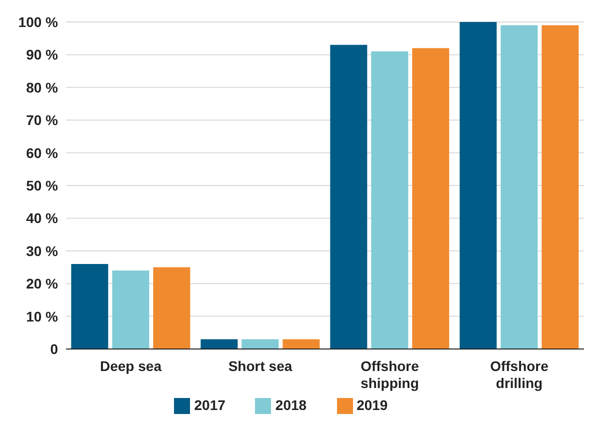 The image size is (594, 423). I want to click on legend-label: 2019, so click(372, 405).